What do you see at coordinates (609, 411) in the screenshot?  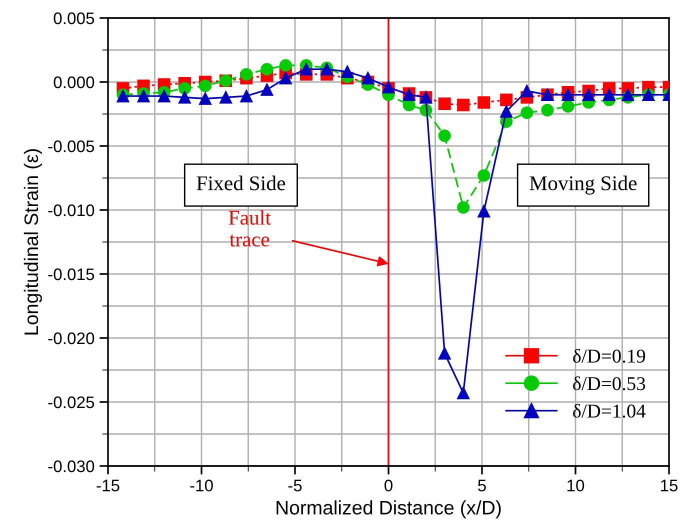 I see `legend-label: δ/D=1.04` at bounding box center [609, 411].